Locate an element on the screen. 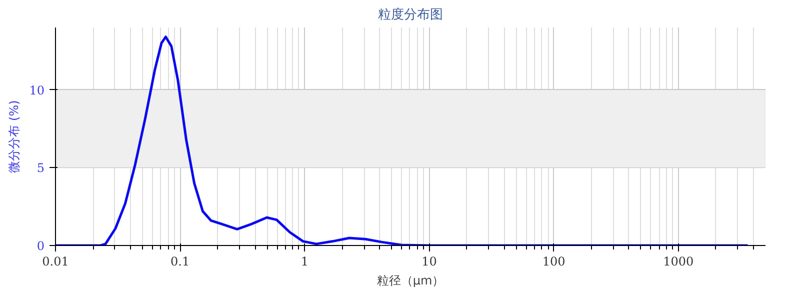  x-tick-label: 1 is located at coordinates (304, 261).